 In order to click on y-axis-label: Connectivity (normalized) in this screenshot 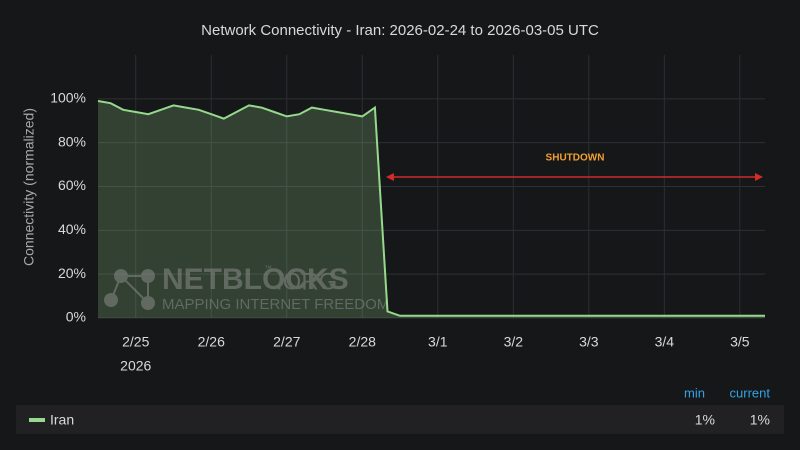, I will do `click(29, 187)`.